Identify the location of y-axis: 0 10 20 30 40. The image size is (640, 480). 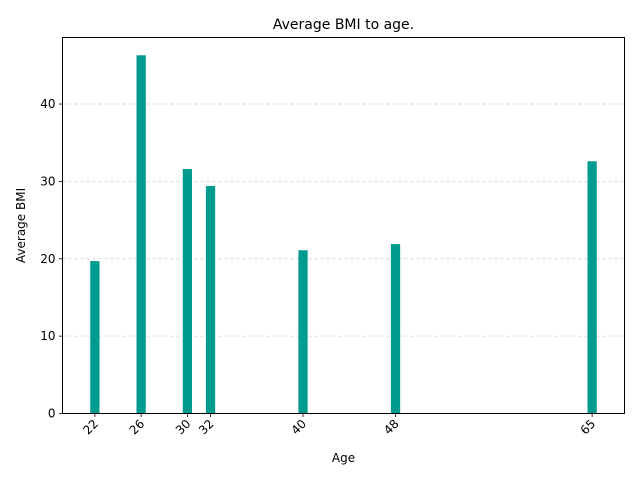
(51, 259).